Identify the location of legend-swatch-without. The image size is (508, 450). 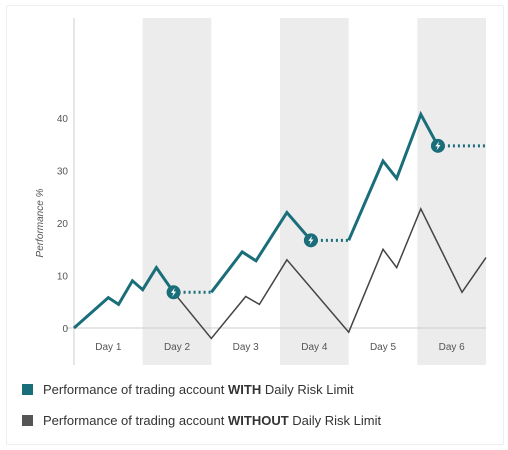
(27, 420).